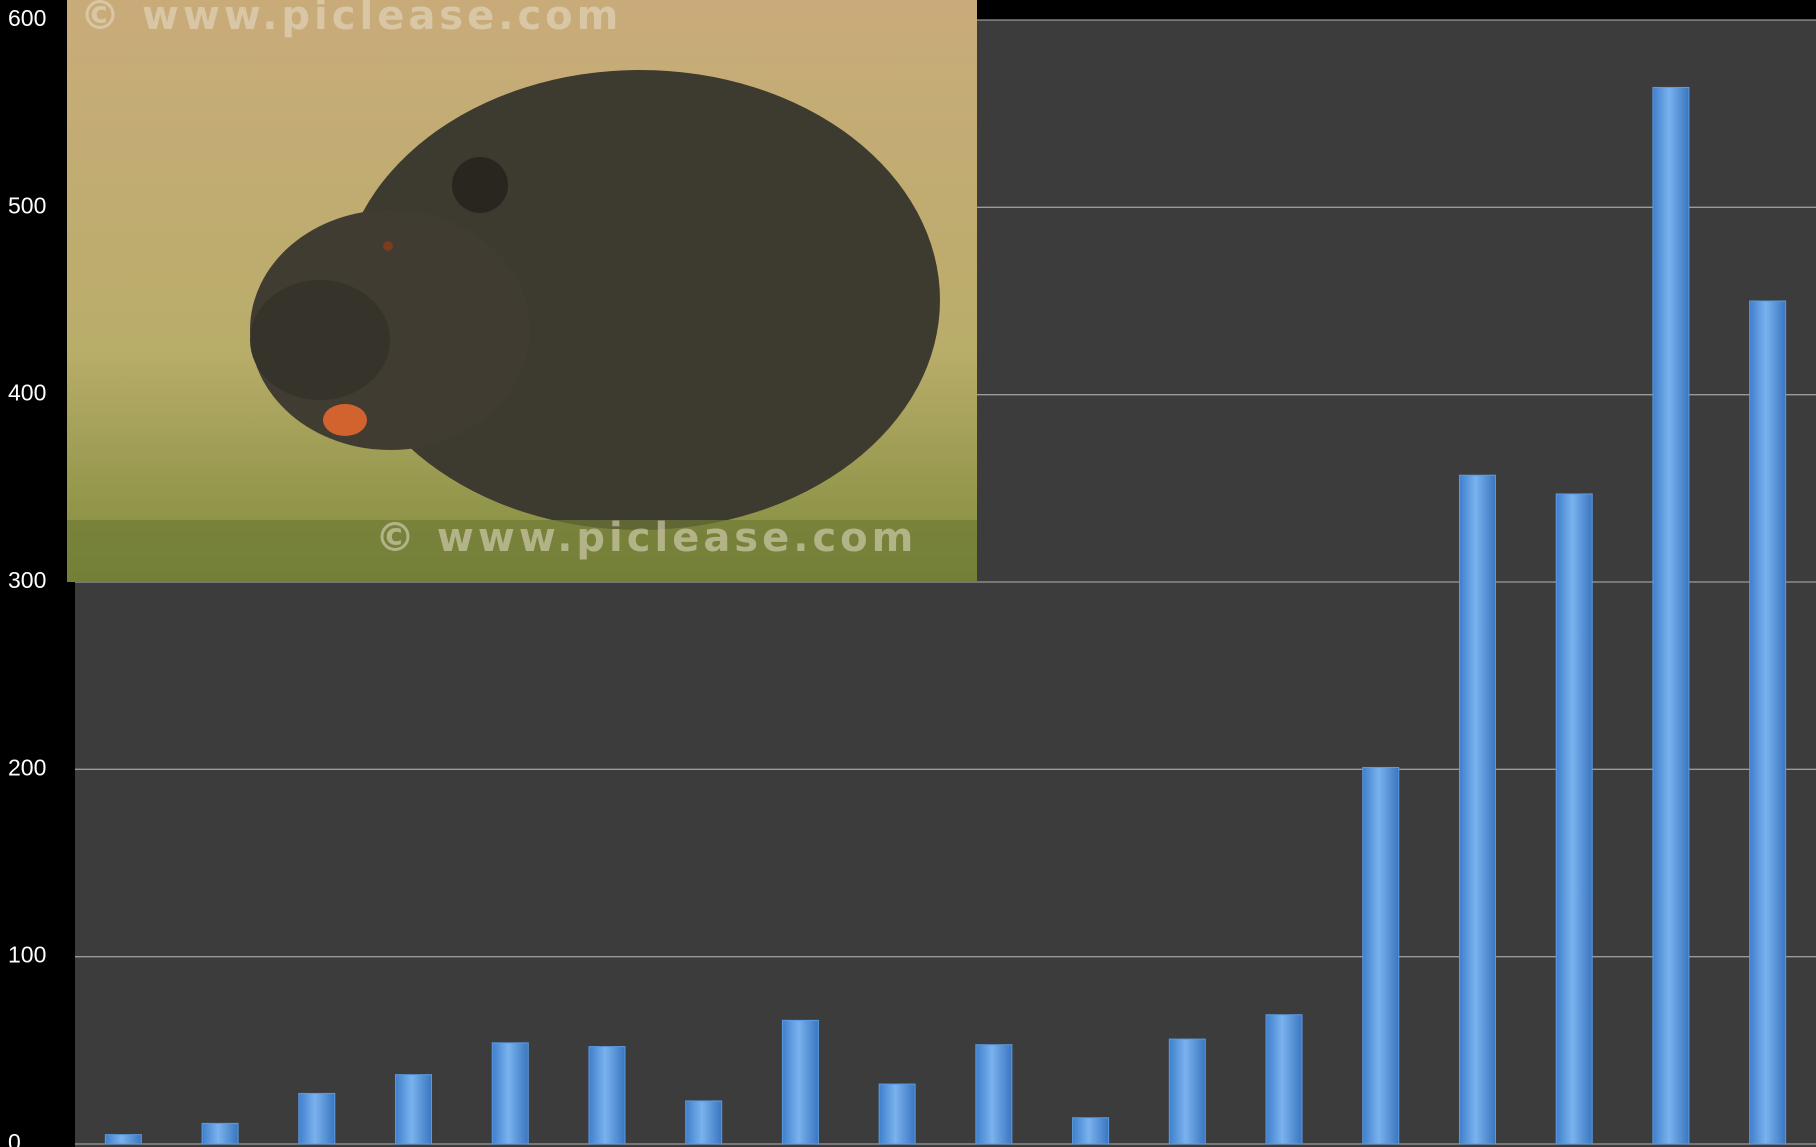 Image resolution: width=1816 pixels, height=1147 pixels. I want to click on y-tick-label: 300, so click(27, 580).